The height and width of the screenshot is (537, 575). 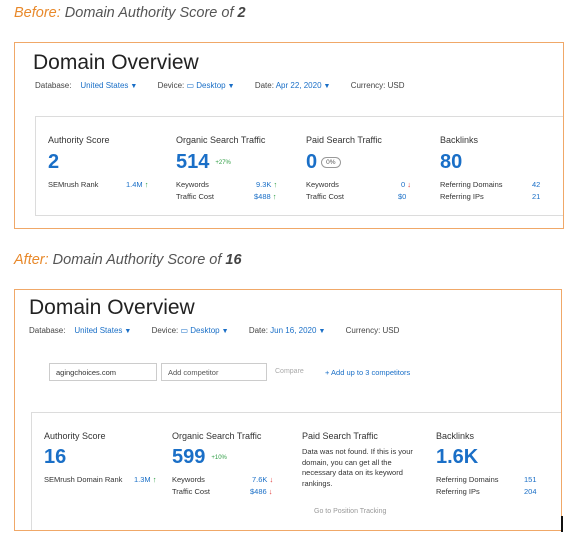 I want to click on after-caption-score: 16, so click(x=233, y=260).